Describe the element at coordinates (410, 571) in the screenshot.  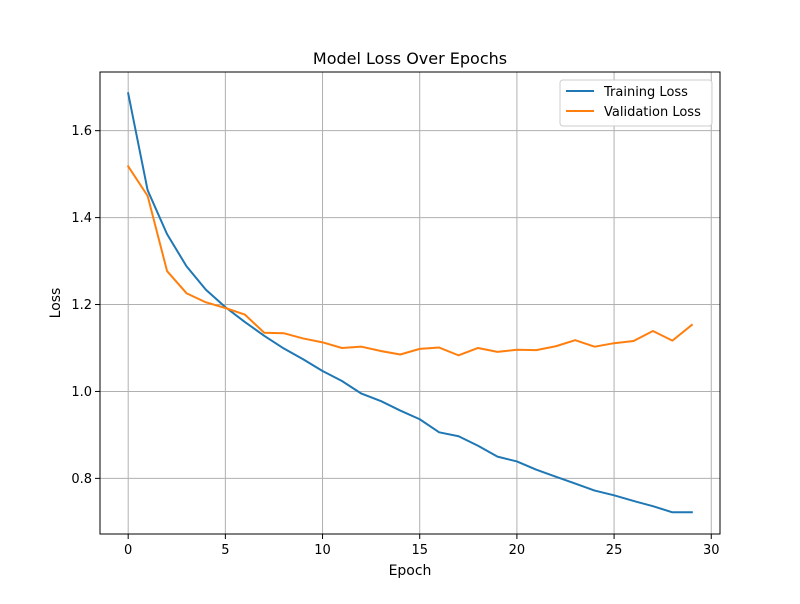
I see `x-axis-label: Epoch` at that location.